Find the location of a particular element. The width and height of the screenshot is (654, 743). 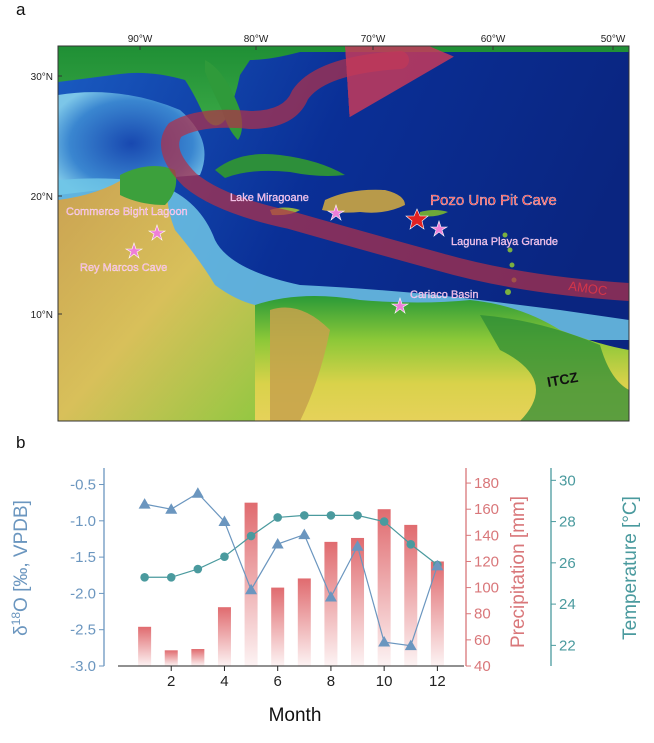

x-tick-label: 8 is located at coordinates (331, 681).